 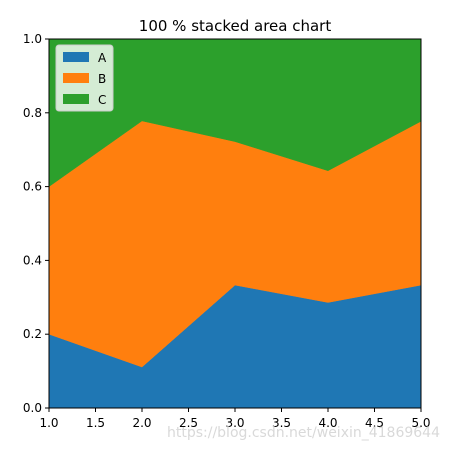 I want to click on legend-swatch-a, so click(x=76, y=57).